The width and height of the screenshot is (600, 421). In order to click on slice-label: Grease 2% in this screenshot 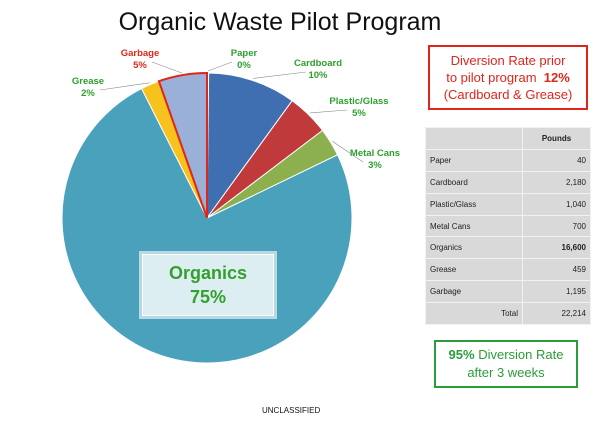, I will do `click(88, 87)`.